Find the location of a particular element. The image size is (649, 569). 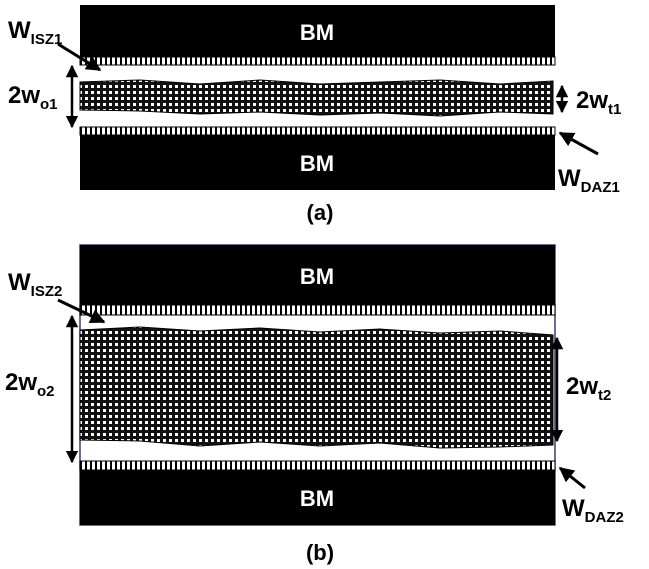

label-sub: o1 is located at coordinates (49, 104).